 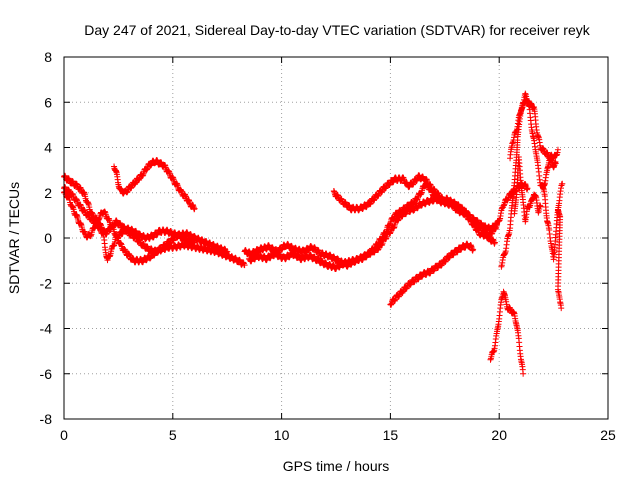 What do you see at coordinates (14, 238) in the screenshot?
I see `y-axis-label: SDTVAR / TECUs` at bounding box center [14, 238].